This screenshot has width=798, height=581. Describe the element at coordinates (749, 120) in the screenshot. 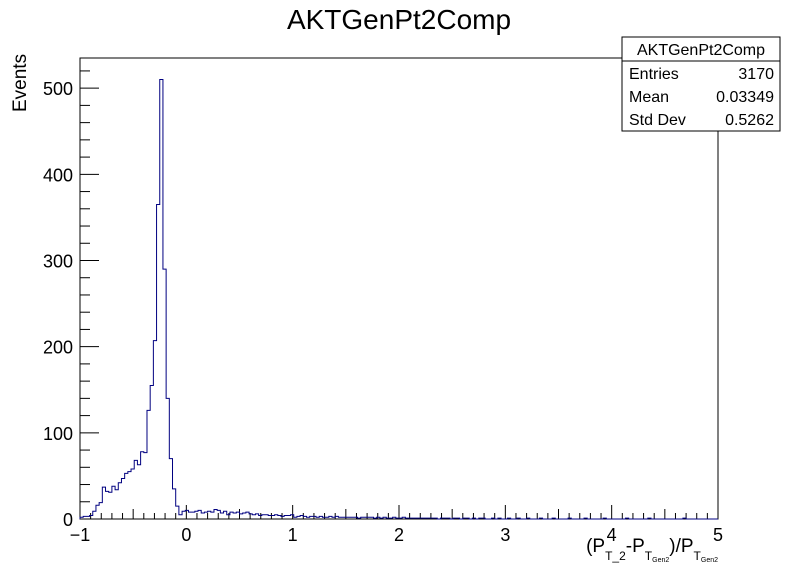

I see `stats-stddev-value: 0.5262` at that location.